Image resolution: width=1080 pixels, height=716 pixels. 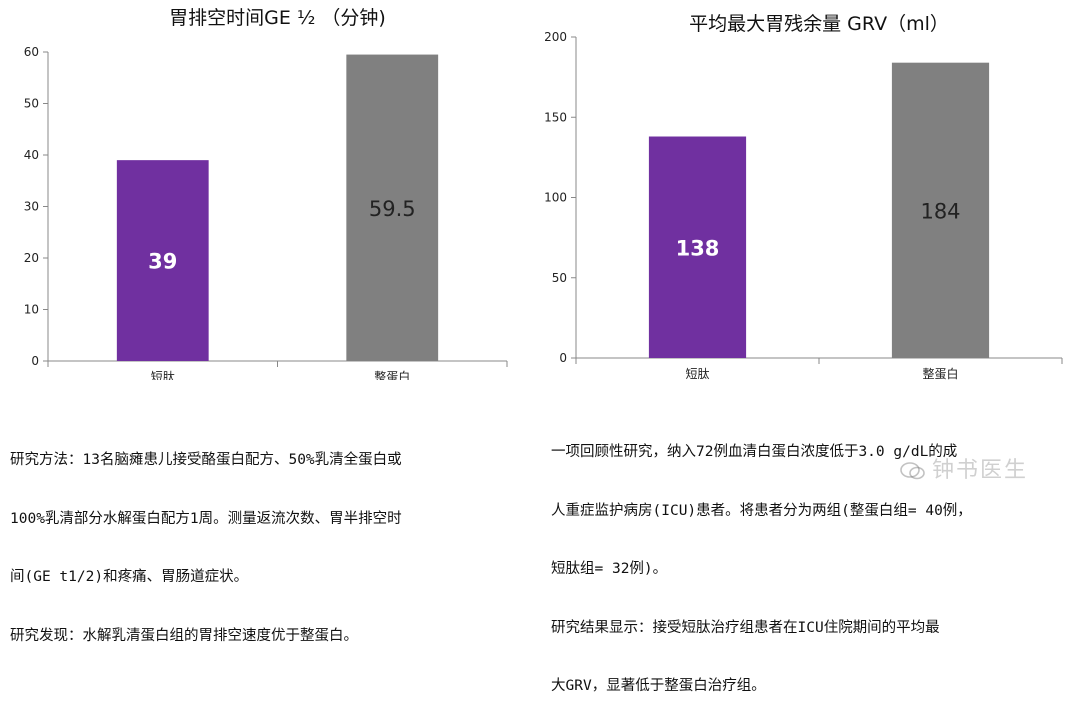 I want to click on chart-title: 平均最大胃残余量 GRV（ml）, so click(x=819, y=24).